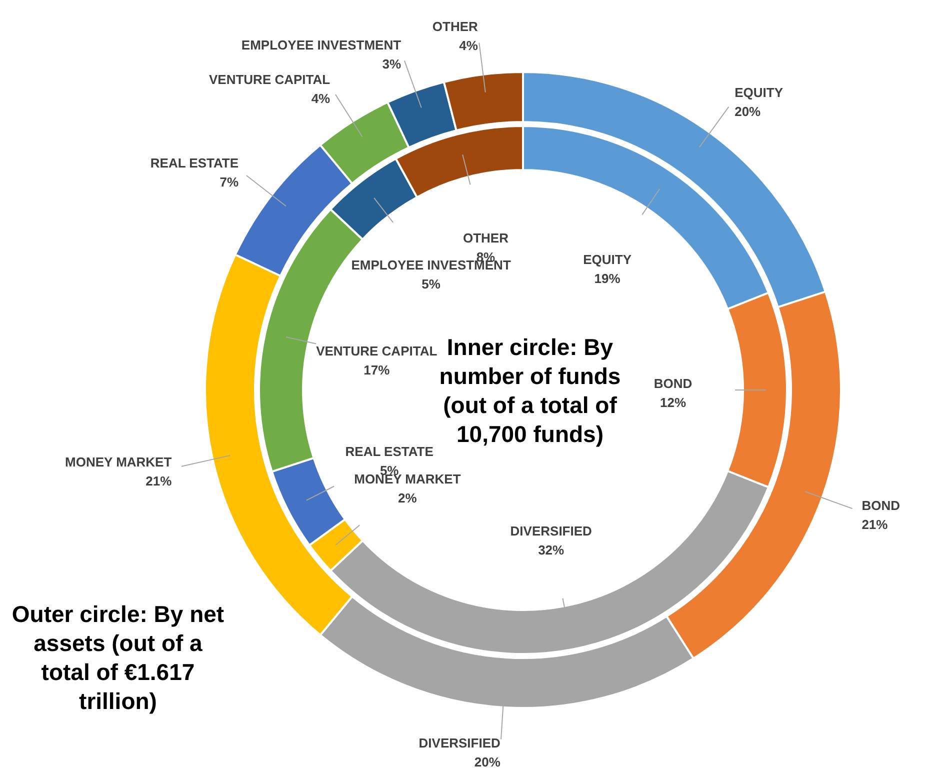 The height and width of the screenshot is (780, 951). I want to click on slice-label: MONEY MARKET, so click(118, 462).